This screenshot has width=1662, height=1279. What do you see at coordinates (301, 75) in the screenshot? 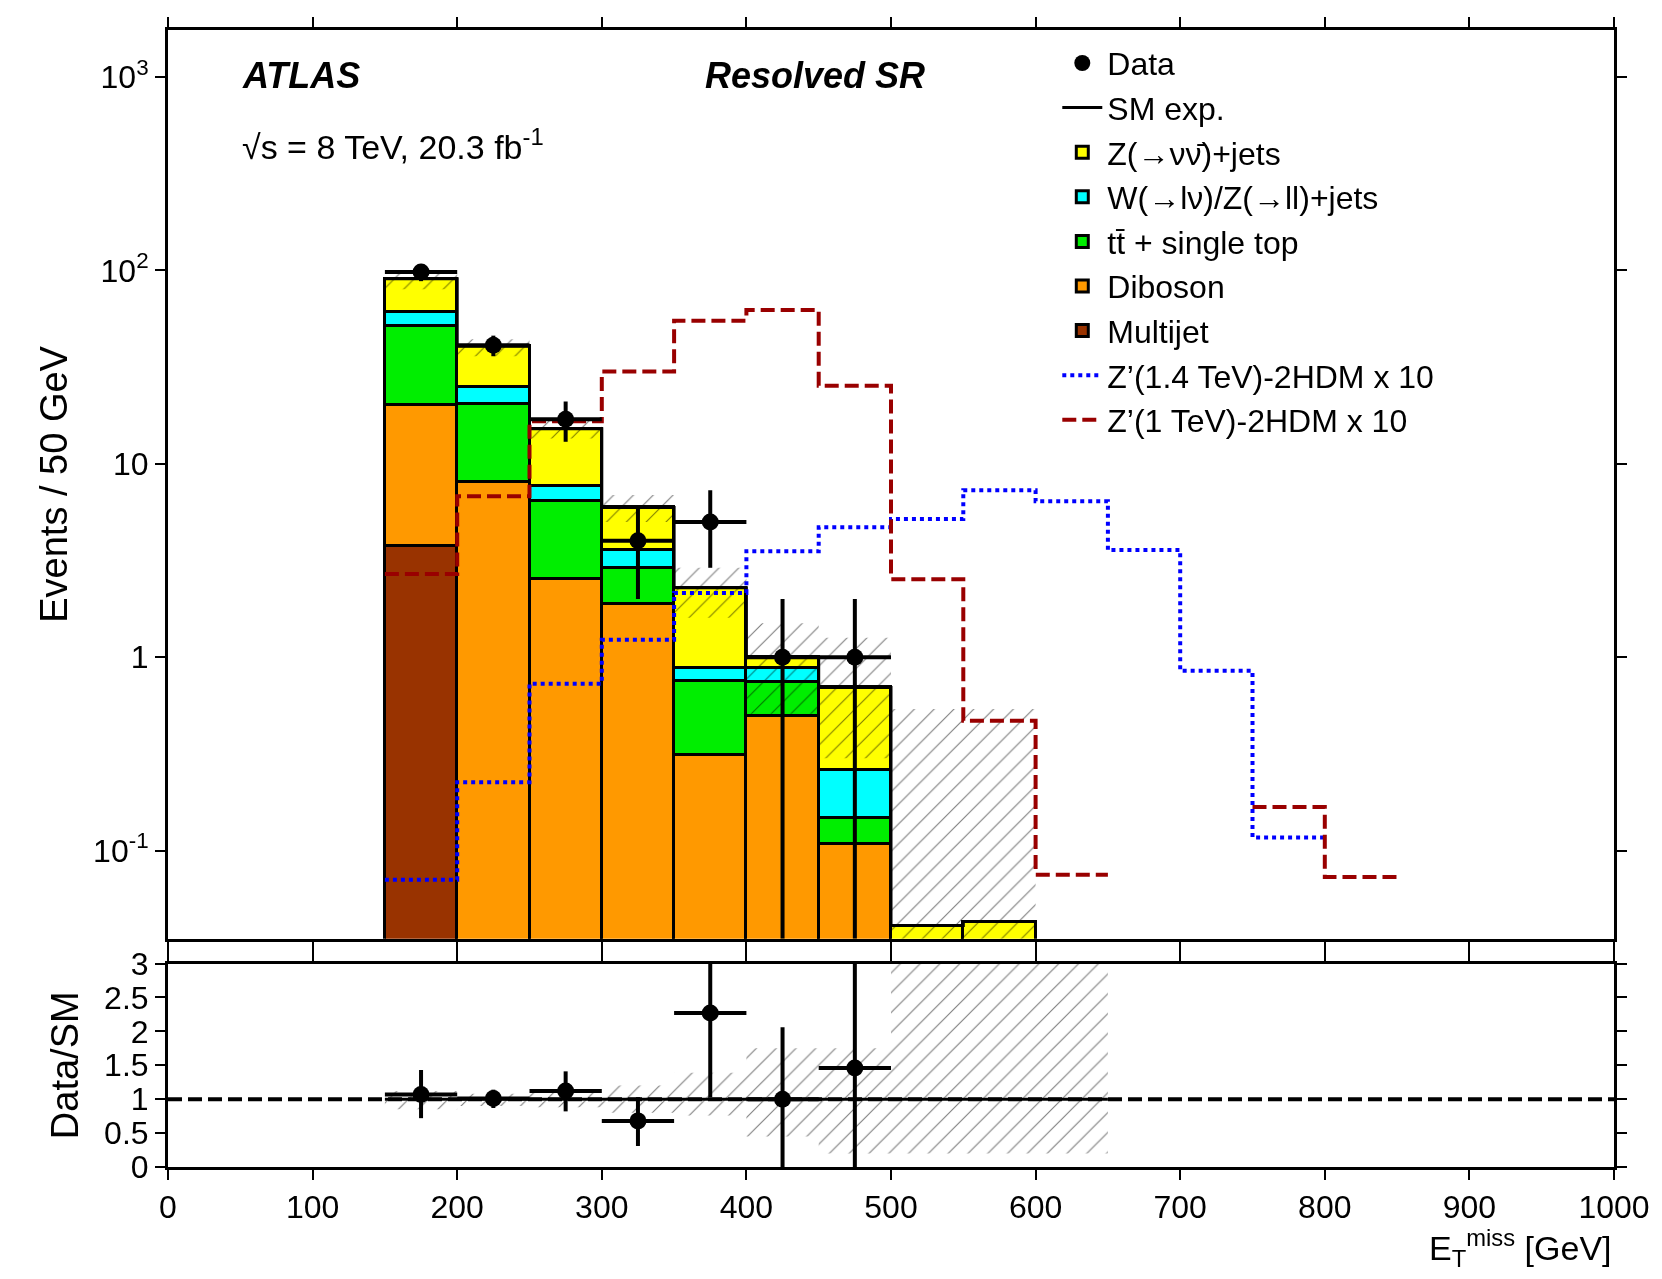
I see `annotation: ATLAS` at bounding box center [301, 75].